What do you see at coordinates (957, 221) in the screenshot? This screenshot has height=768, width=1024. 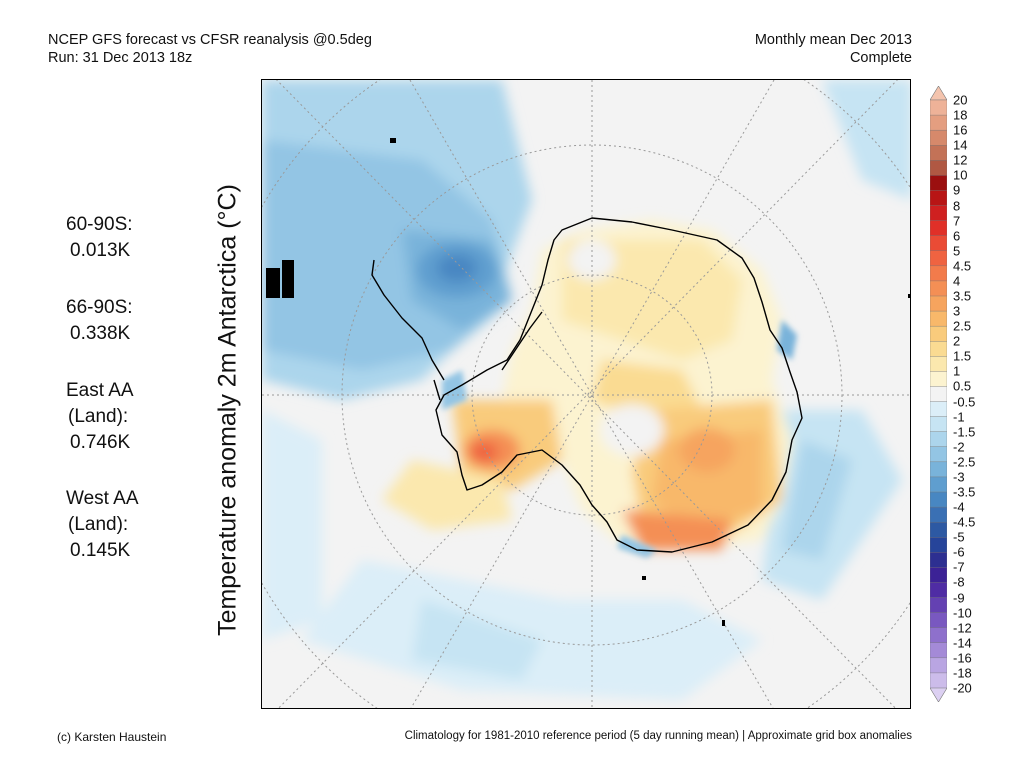 I see `colorbar-tick-label: 7` at bounding box center [957, 221].